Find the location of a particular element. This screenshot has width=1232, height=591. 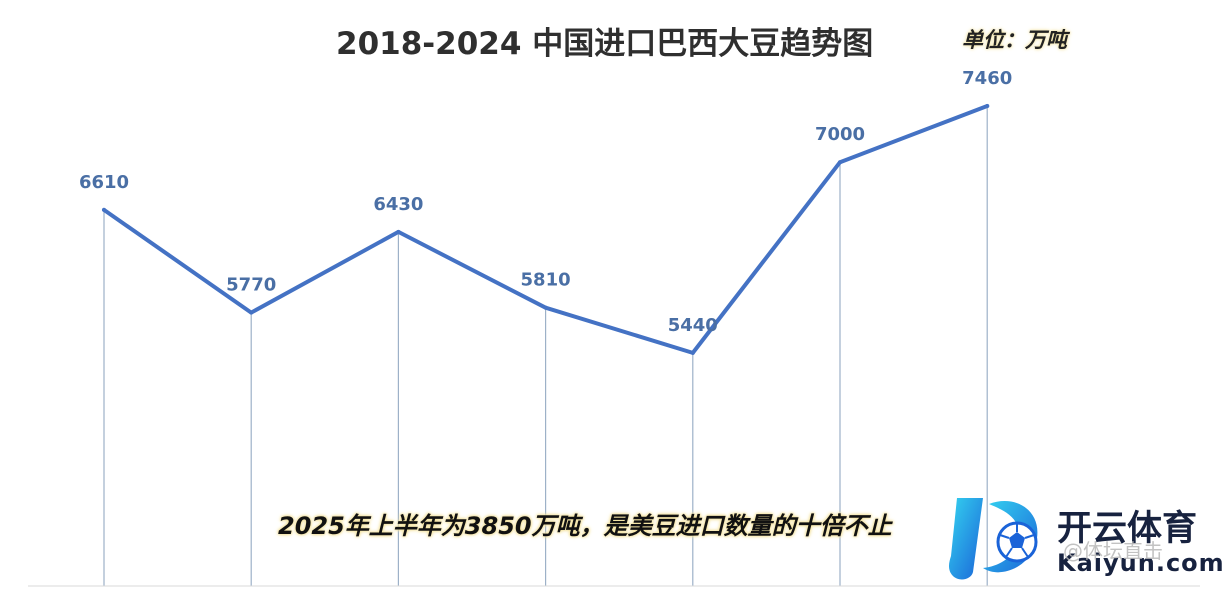

data-point-2021 is located at coordinates (545, 307).